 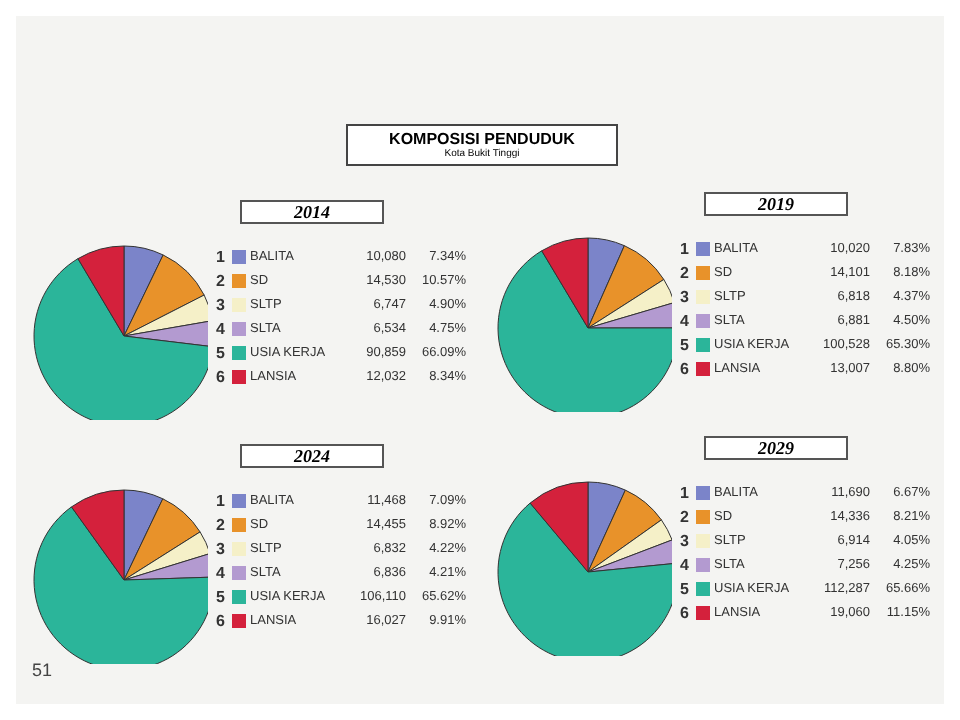 What do you see at coordinates (312, 456) in the screenshot?
I see `legend-title: 2024` at bounding box center [312, 456].